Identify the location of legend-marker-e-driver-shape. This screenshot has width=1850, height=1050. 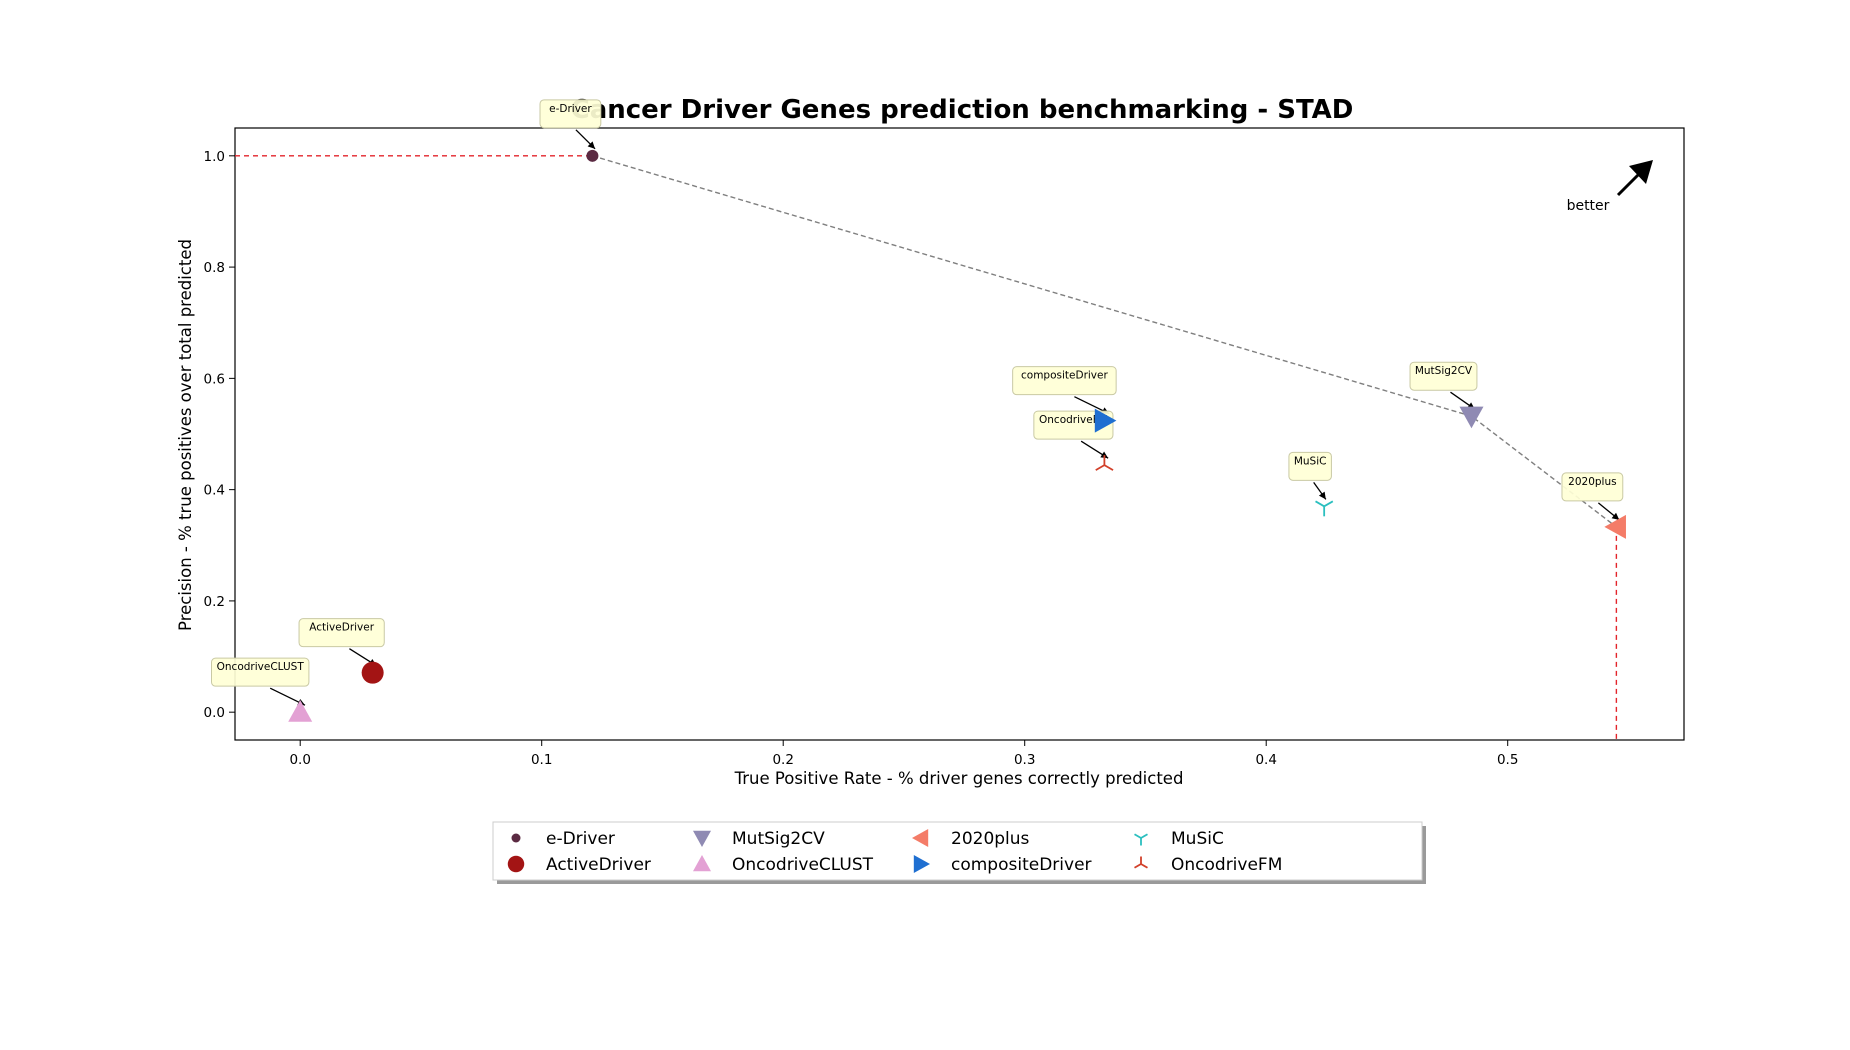
(516, 838).